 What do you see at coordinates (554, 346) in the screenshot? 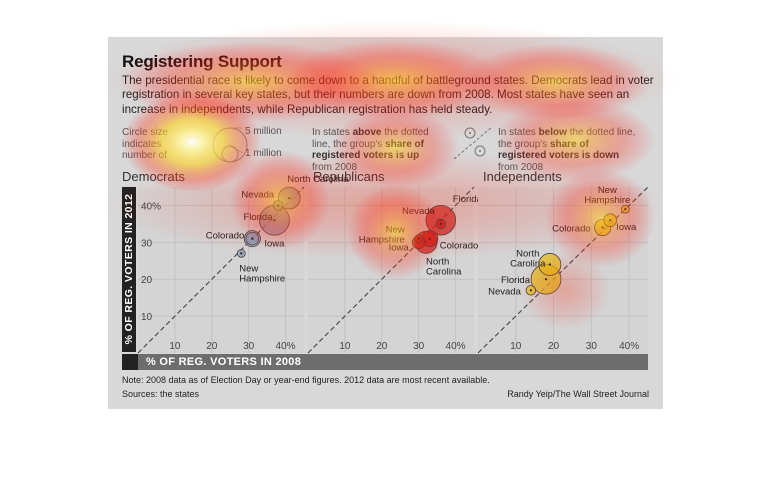
I see `panel-independents-xtick-label: 20` at bounding box center [554, 346].